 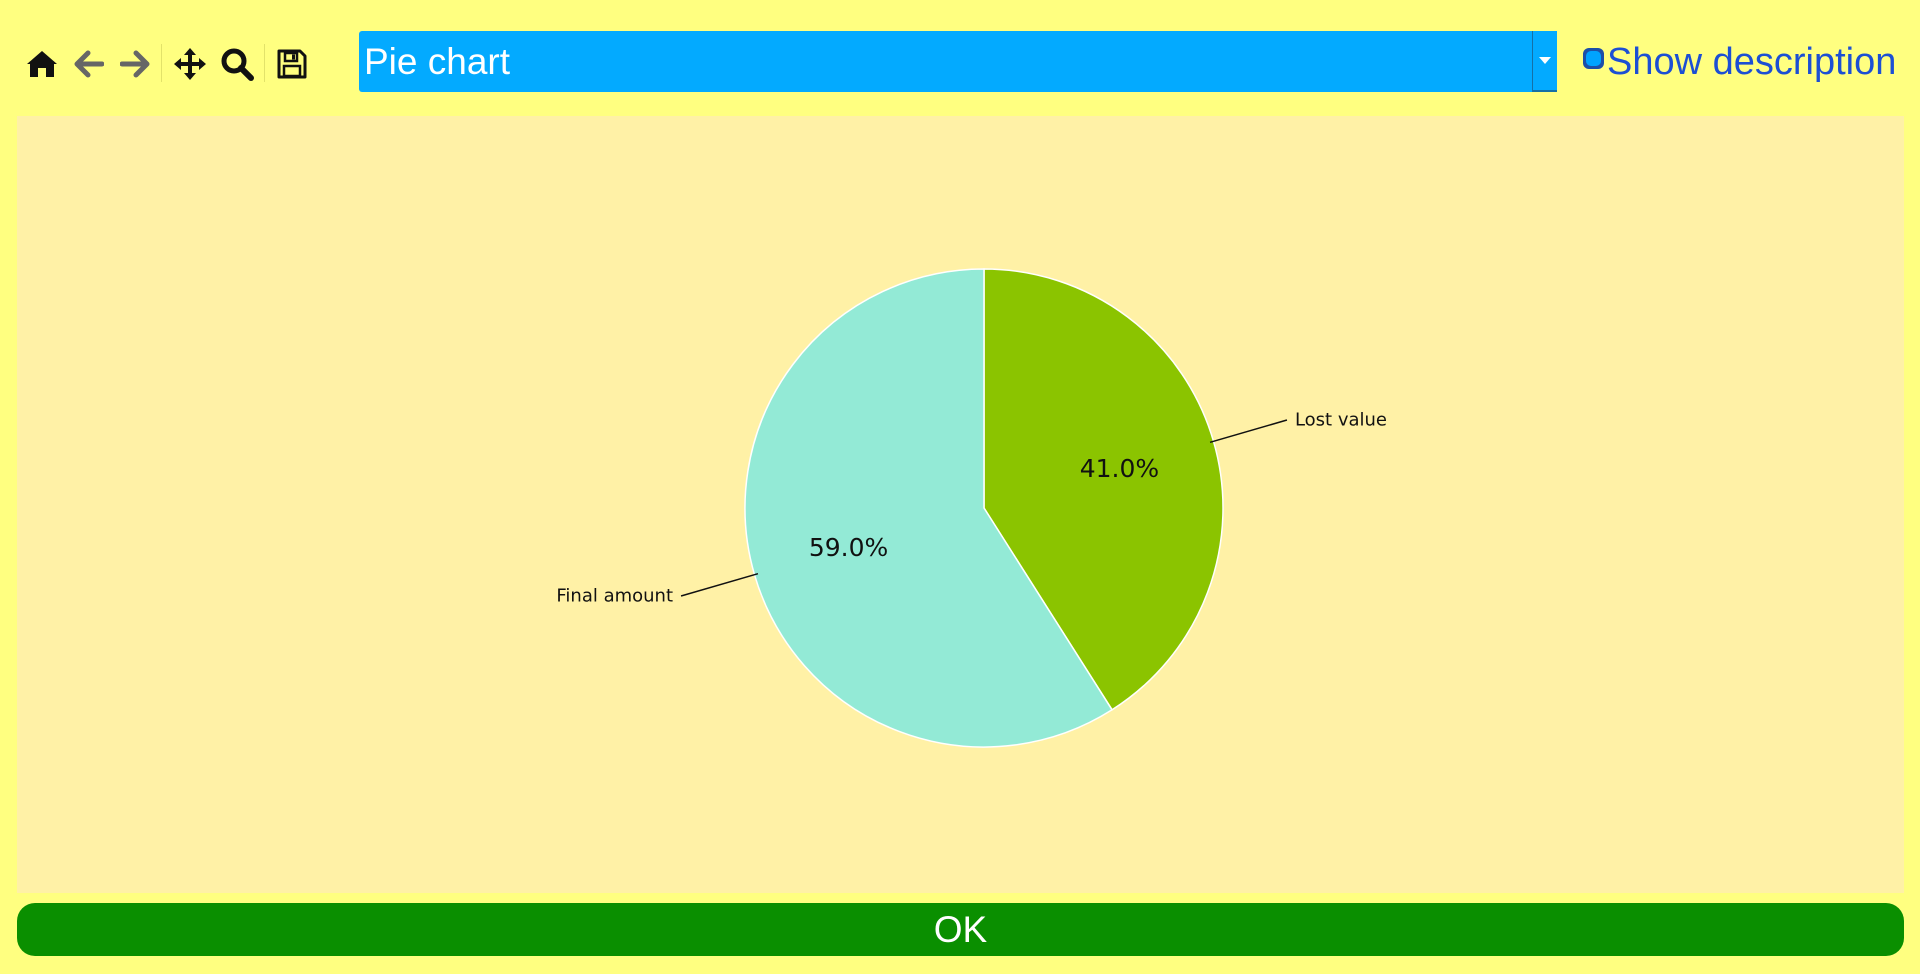 I want to click on chart-type-select: Pie chart, so click(x=958, y=61).